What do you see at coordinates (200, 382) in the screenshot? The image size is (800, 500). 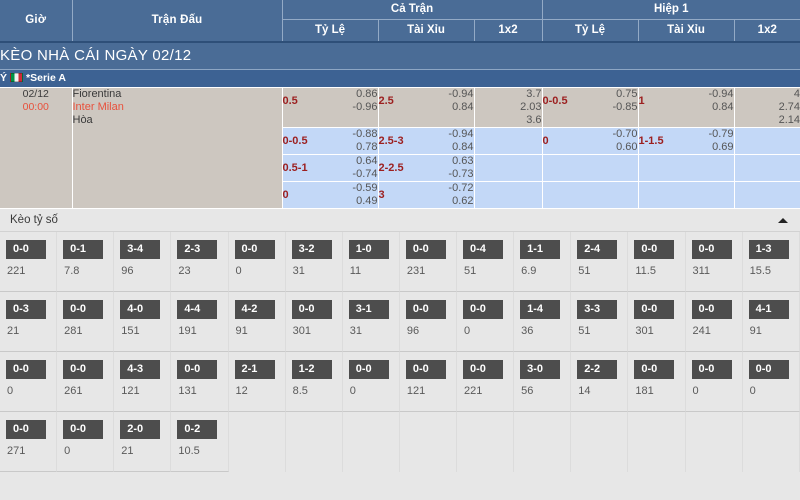 I see `score-cell: 0-0 131` at bounding box center [200, 382].